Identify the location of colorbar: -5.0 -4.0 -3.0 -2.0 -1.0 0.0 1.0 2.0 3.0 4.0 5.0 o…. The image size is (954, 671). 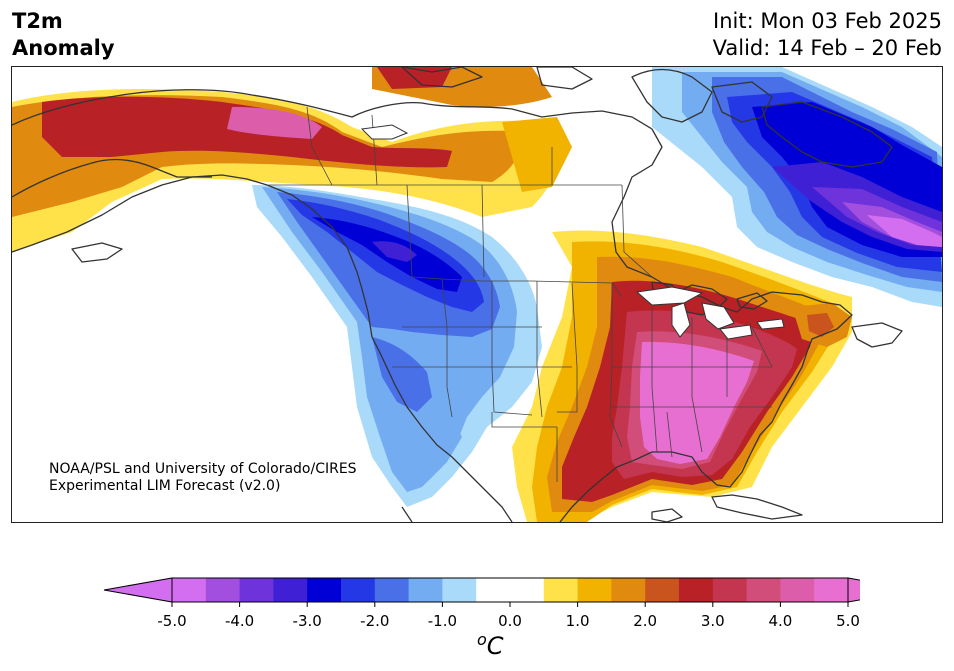
(508, 617).